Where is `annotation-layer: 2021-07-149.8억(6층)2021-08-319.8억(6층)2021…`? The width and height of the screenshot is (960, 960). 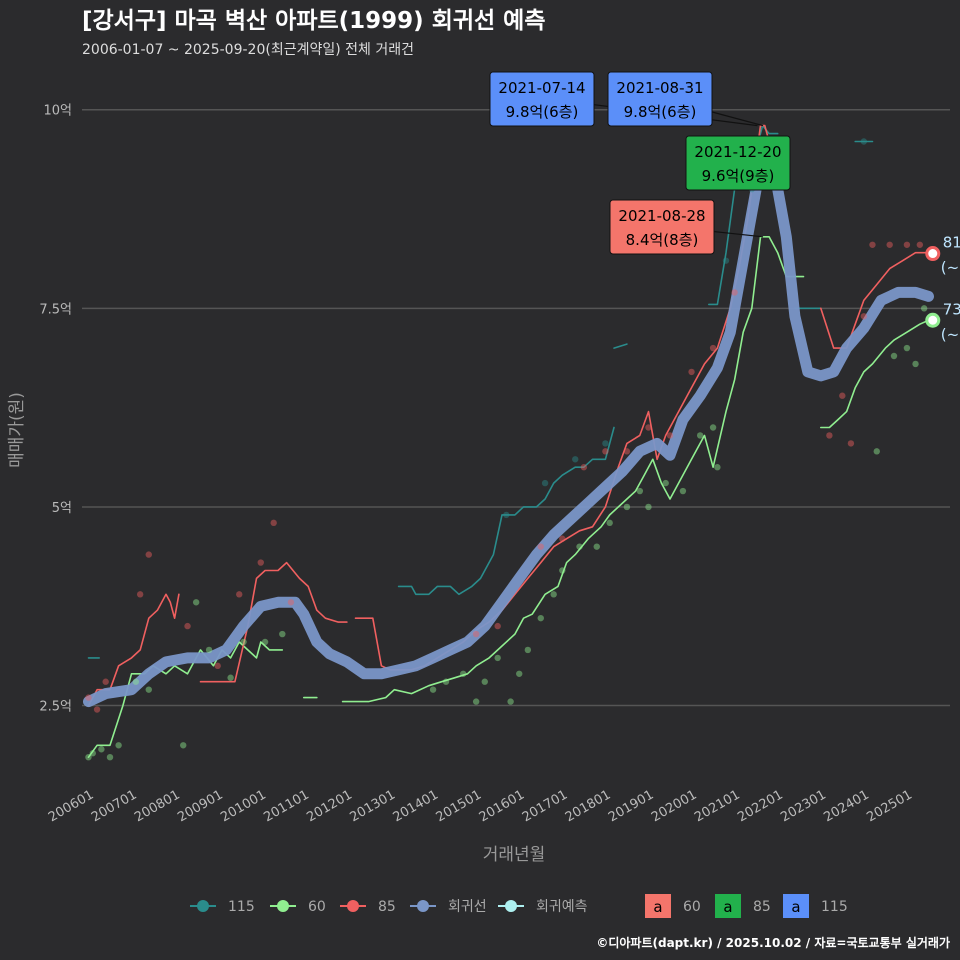 annotation-layer: 2021-07-149.8억(6층)2021-08-319.8억(6층)2021… is located at coordinates (724, 207).